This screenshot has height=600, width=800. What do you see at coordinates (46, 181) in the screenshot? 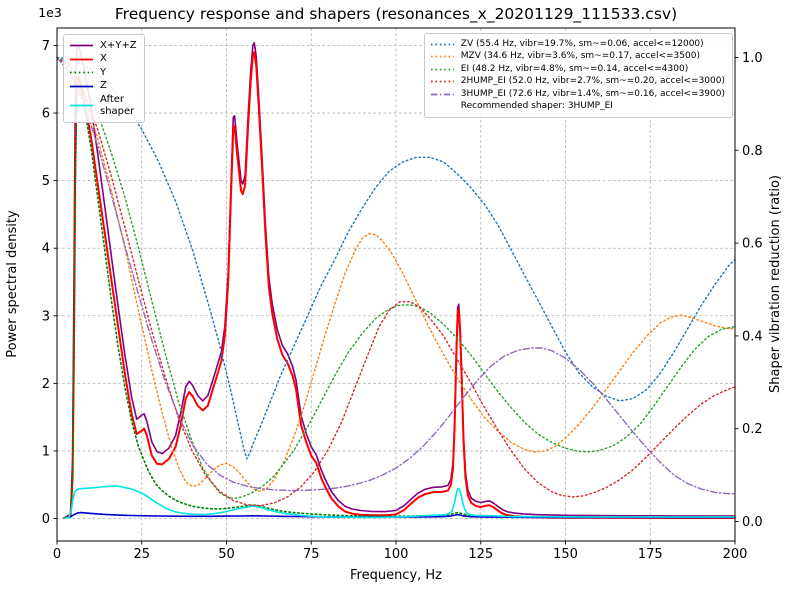
I see `y-left-tick-label: 5` at bounding box center [46, 181].